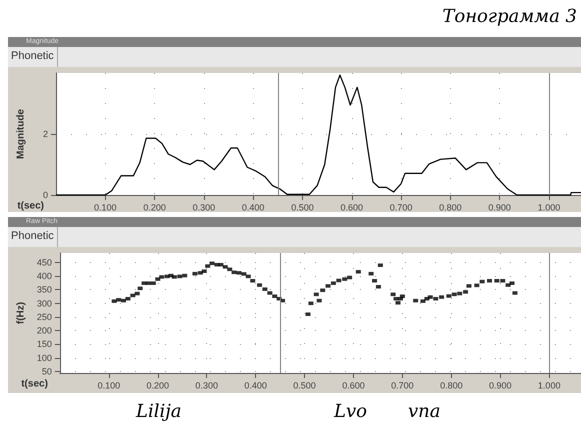 The width and height of the screenshot is (581, 433). Describe the element at coordinates (424, 411) in the screenshot. I see `text: vna` at that location.